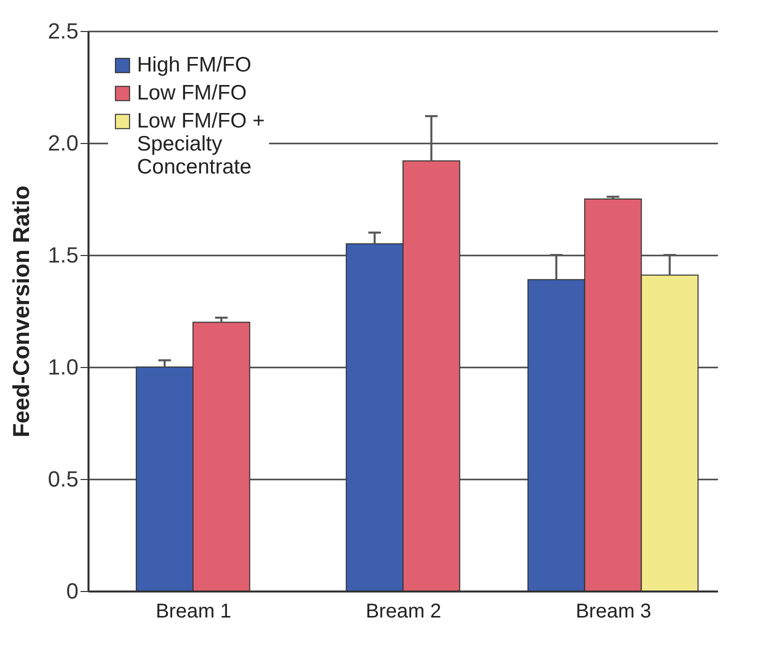 The image size is (769, 654). What do you see at coordinates (63, 255) in the screenshot?
I see `y-tick-label: 1.5` at bounding box center [63, 255].